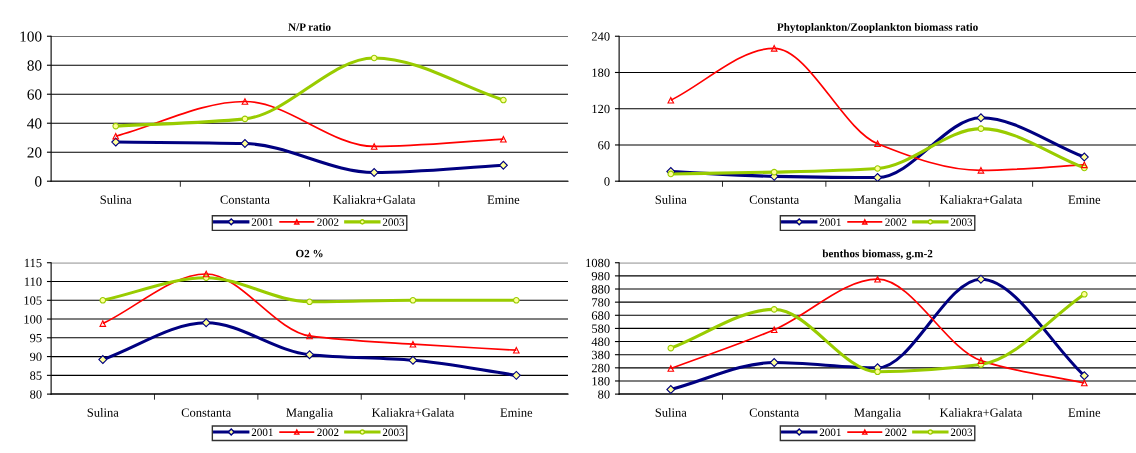  Describe the element at coordinates (33, 300) in the screenshot. I see `y-tick-label: 105` at that location.